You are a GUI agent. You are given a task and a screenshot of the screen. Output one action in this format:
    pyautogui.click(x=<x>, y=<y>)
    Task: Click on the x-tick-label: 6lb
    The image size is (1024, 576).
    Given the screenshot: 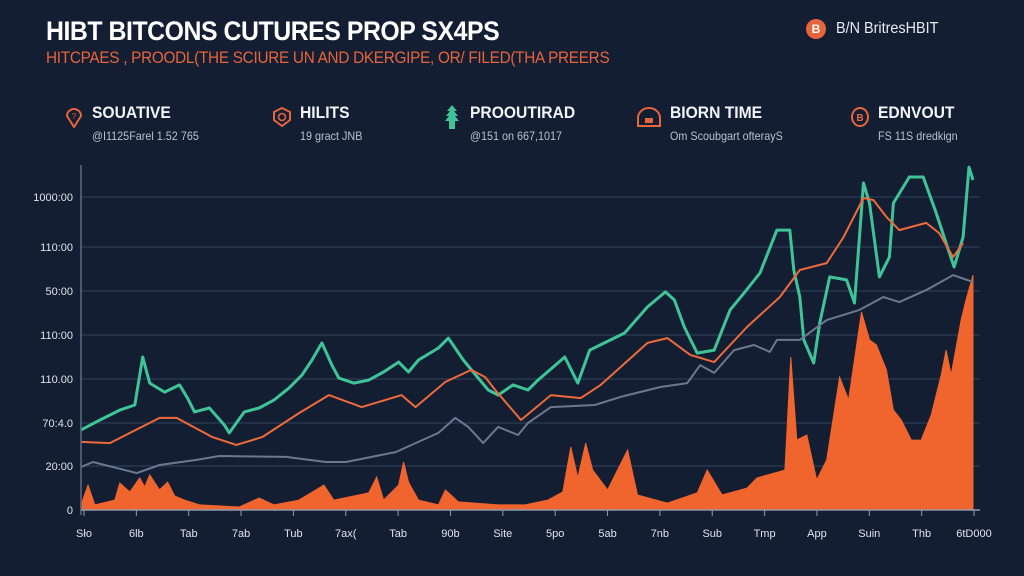 What is the action you would take?
    pyautogui.click(x=136, y=534)
    